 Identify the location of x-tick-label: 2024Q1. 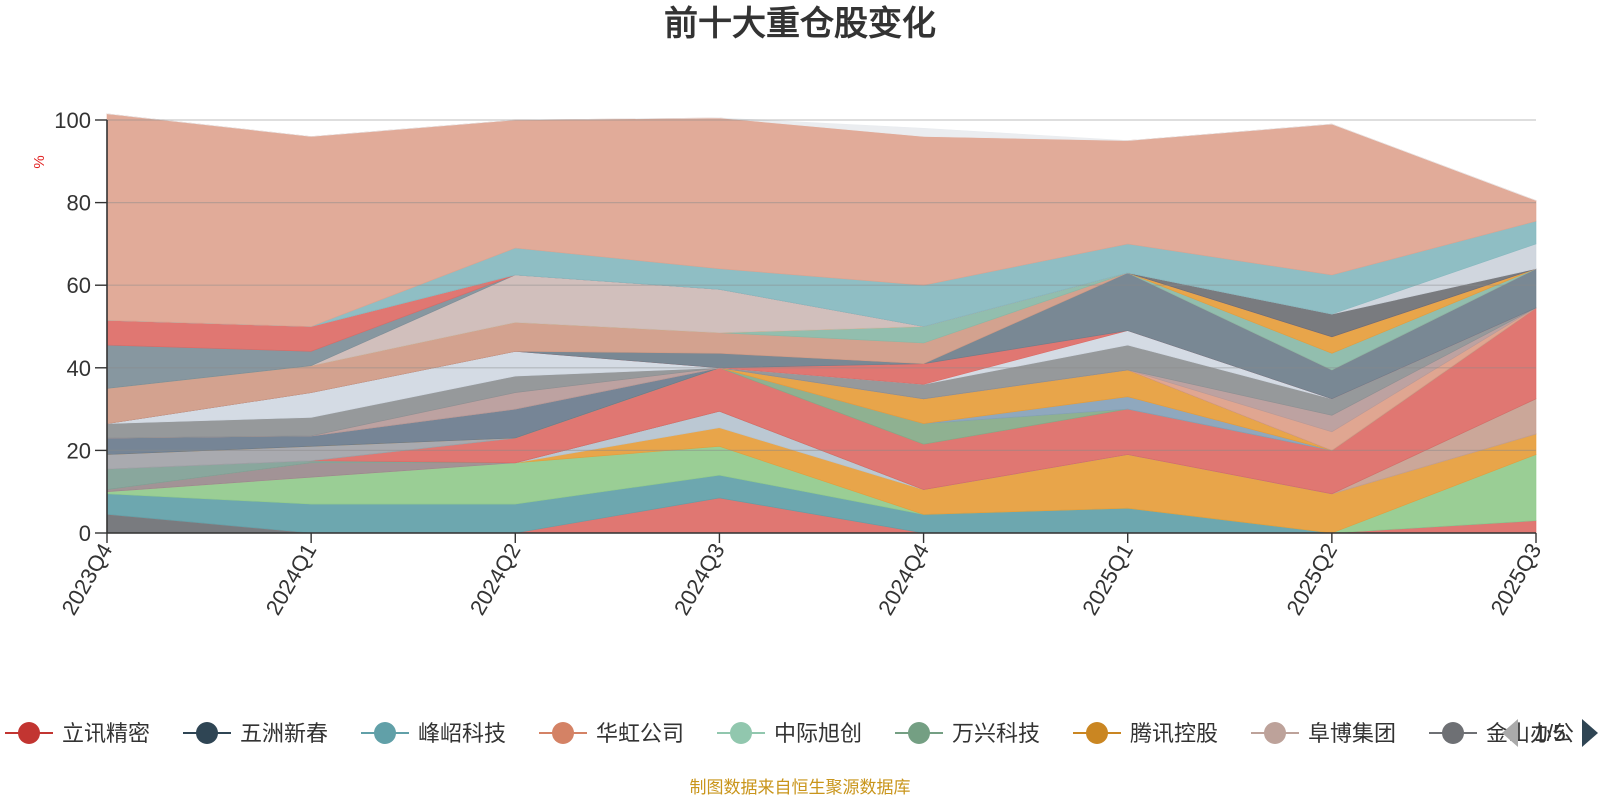
(291, 579).